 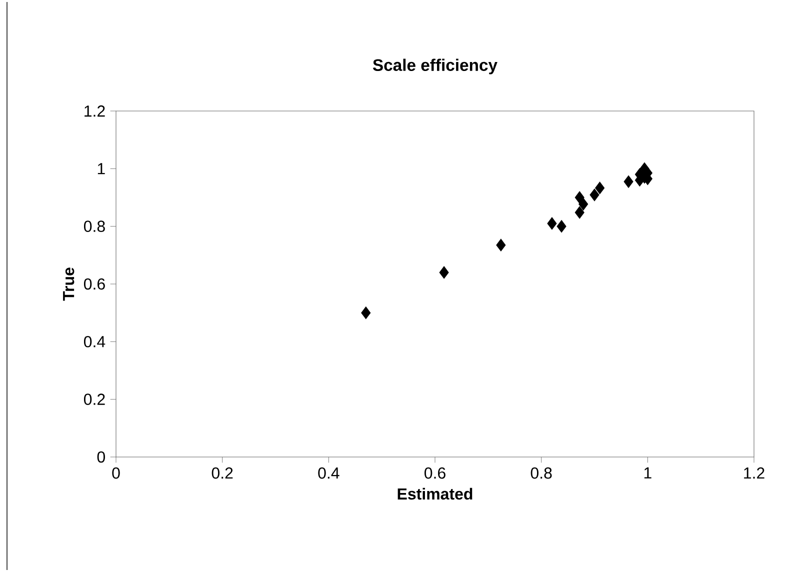 What do you see at coordinates (101, 168) in the screenshot?
I see `y-tick-label: 1` at bounding box center [101, 168].